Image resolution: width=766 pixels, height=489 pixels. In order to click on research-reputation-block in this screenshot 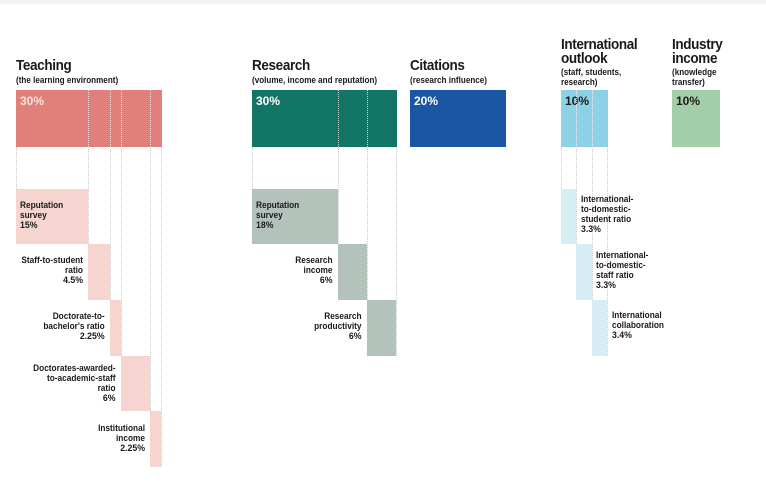, I will do `click(295, 216)`.